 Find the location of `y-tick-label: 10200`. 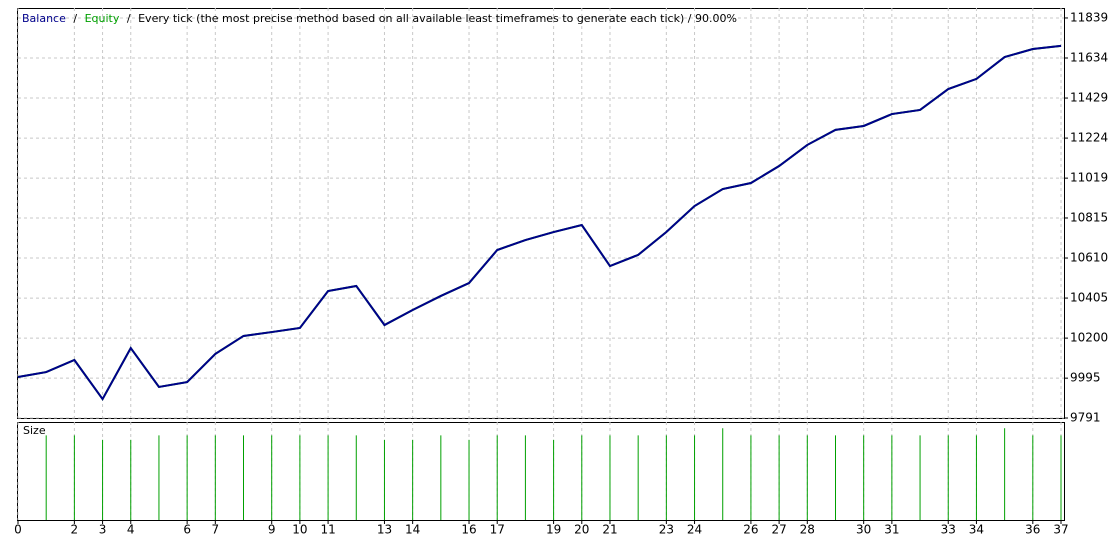

y-tick-label: 10200 is located at coordinates (1089, 338).